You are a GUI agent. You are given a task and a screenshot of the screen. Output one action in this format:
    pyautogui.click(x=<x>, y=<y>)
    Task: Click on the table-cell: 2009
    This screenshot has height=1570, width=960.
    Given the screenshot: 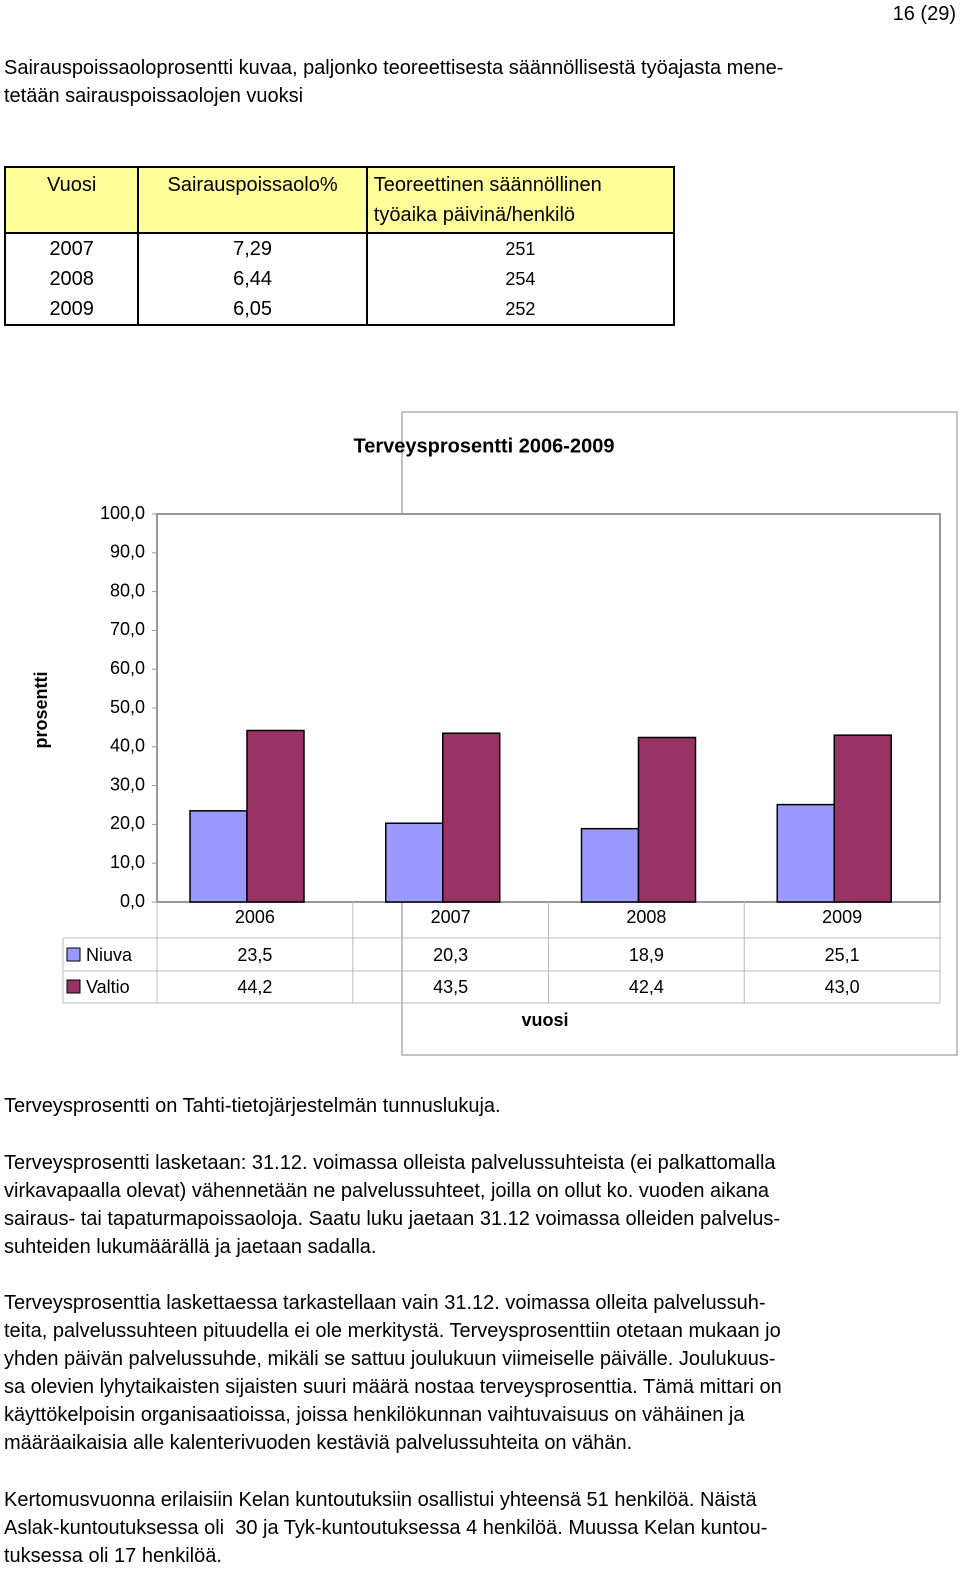 What is the action you would take?
    pyautogui.click(x=72, y=309)
    